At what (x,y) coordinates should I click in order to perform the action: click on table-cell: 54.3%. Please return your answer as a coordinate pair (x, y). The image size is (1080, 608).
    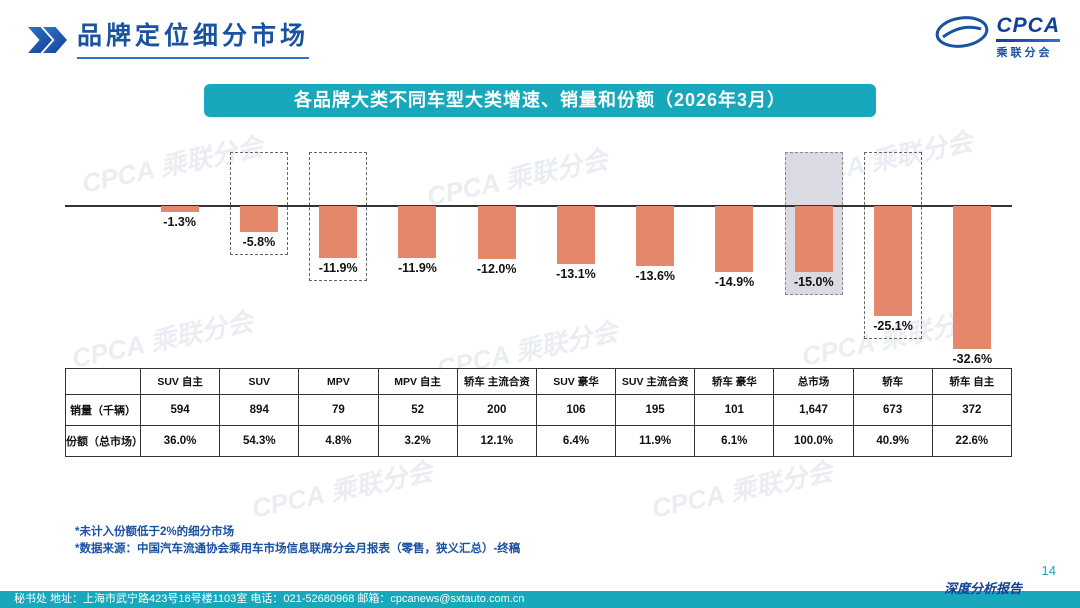
    Looking at the image, I should click on (259, 441).